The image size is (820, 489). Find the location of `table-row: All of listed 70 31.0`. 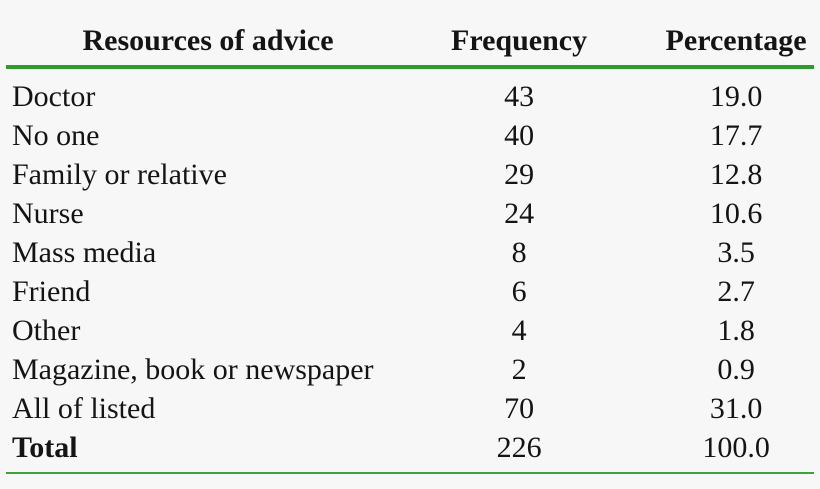

table-row: All of listed 70 31.0 is located at coordinates (410, 408).